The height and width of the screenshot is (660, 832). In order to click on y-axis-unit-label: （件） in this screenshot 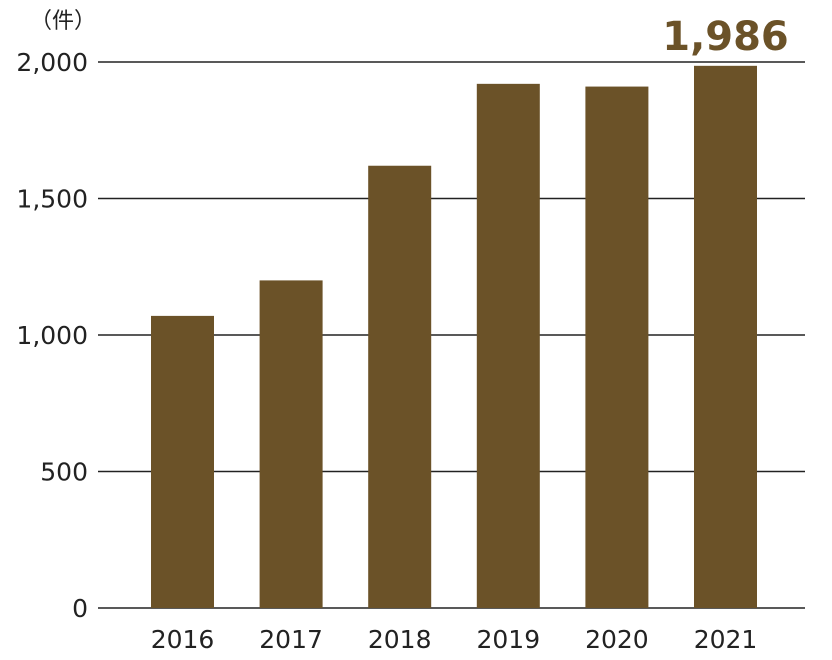, I will do `click(63, 21)`.